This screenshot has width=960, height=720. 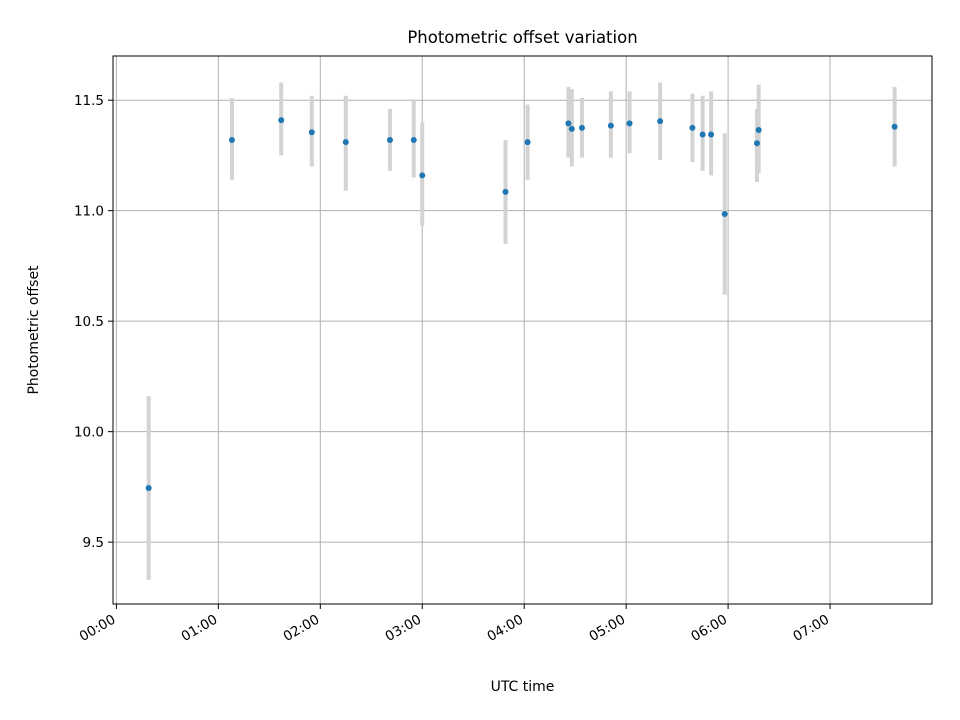 What do you see at coordinates (522, 37) in the screenshot?
I see `chart-title: Photometric offset variation` at bounding box center [522, 37].